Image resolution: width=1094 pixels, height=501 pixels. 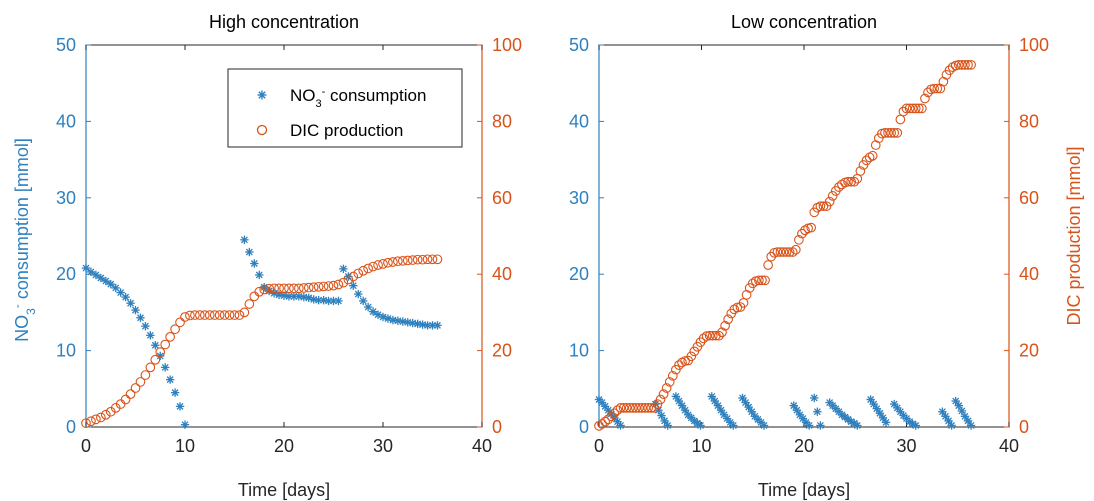 I want to click on y-right-tick-label: 100, so click(x=507, y=45).